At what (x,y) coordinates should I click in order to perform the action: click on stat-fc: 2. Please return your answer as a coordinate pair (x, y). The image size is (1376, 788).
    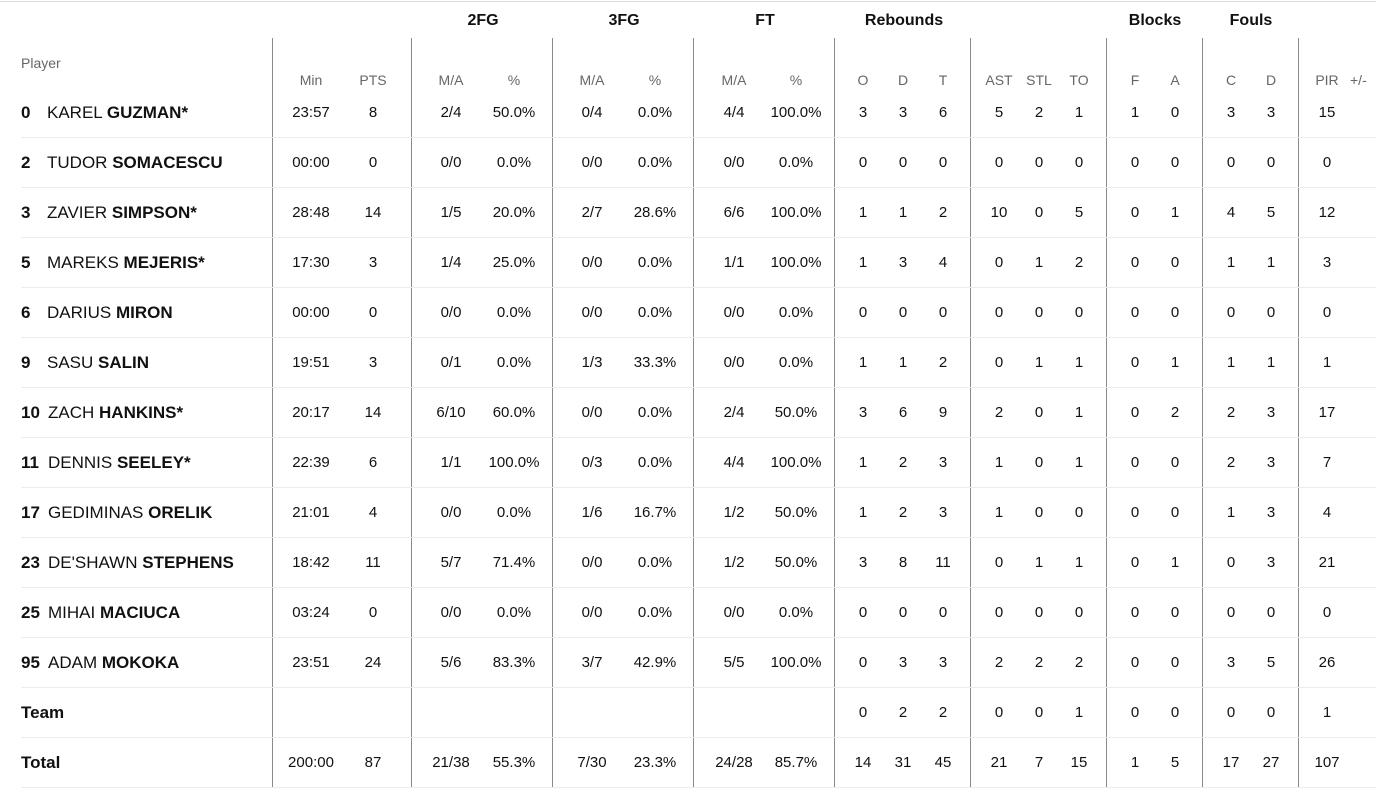
    Looking at the image, I should click on (1231, 412).